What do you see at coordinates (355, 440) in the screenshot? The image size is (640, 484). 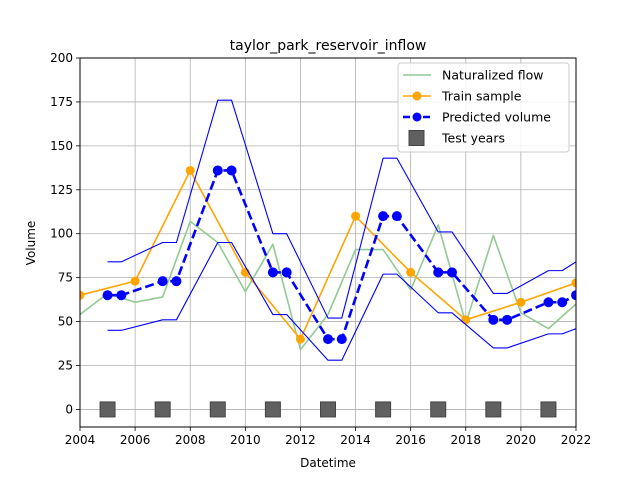 I see `x-tick-label: 2014` at bounding box center [355, 440].